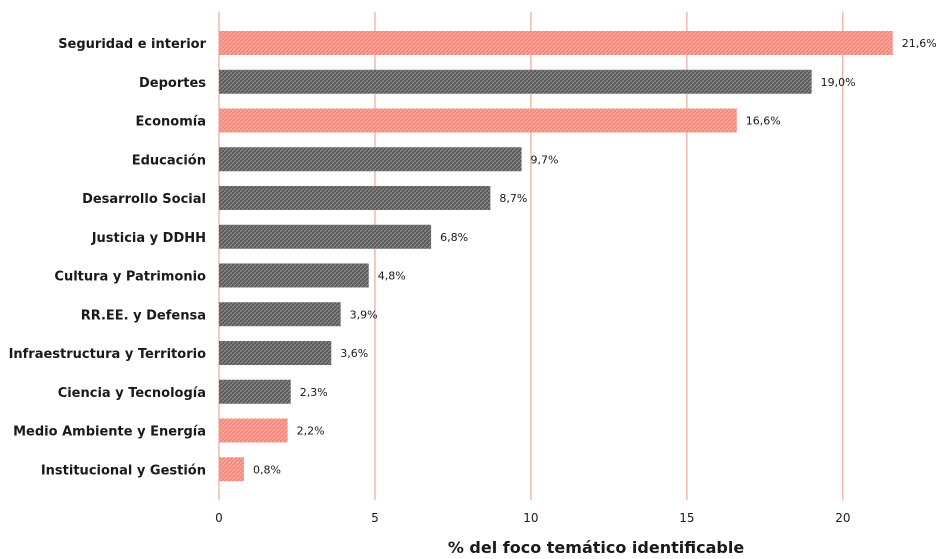 The height and width of the screenshot is (559, 952). What do you see at coordinates (392, 276) in the screenshot?
I see `data-label: 4,8%` at bounding box center [392, 276].